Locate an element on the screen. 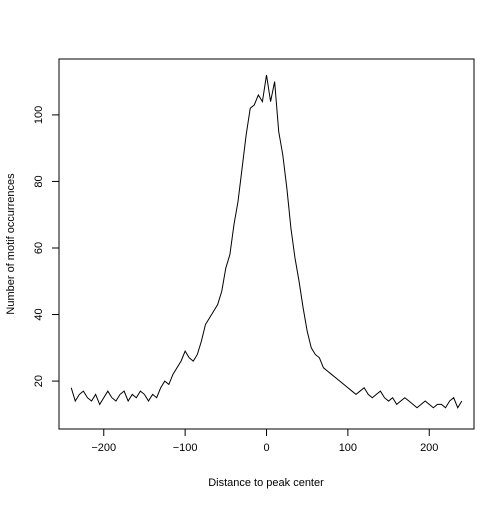 The width and height of the screenshot is (504, 509). x-tick-label: 200 is located at coordinates (429, 448).